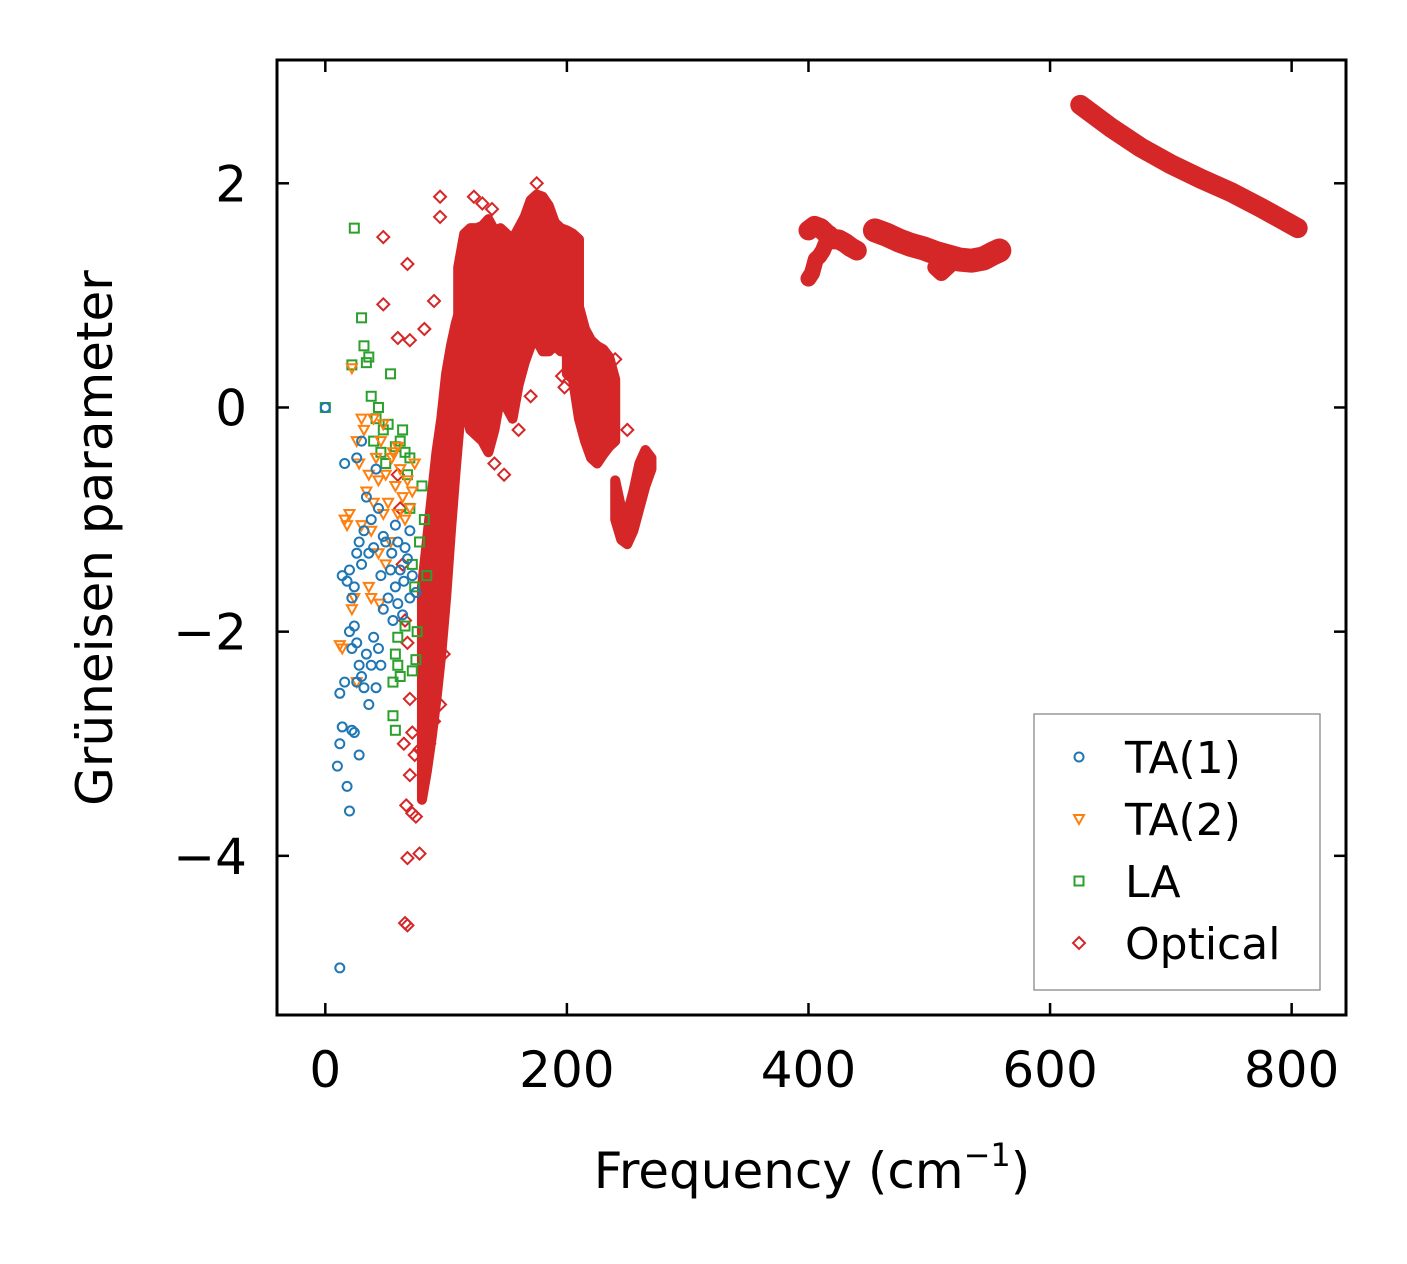 The image size is (1407, 1264). What do you see at coordinates (1182, 758) in the screenshot?
I see `legend-label-ta-1: TA(1)` at bounding box center [1182, 758].